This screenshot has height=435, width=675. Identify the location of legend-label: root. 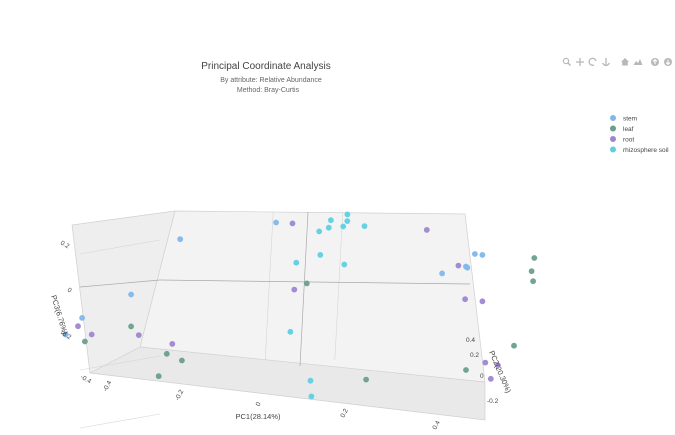
(628, 139).